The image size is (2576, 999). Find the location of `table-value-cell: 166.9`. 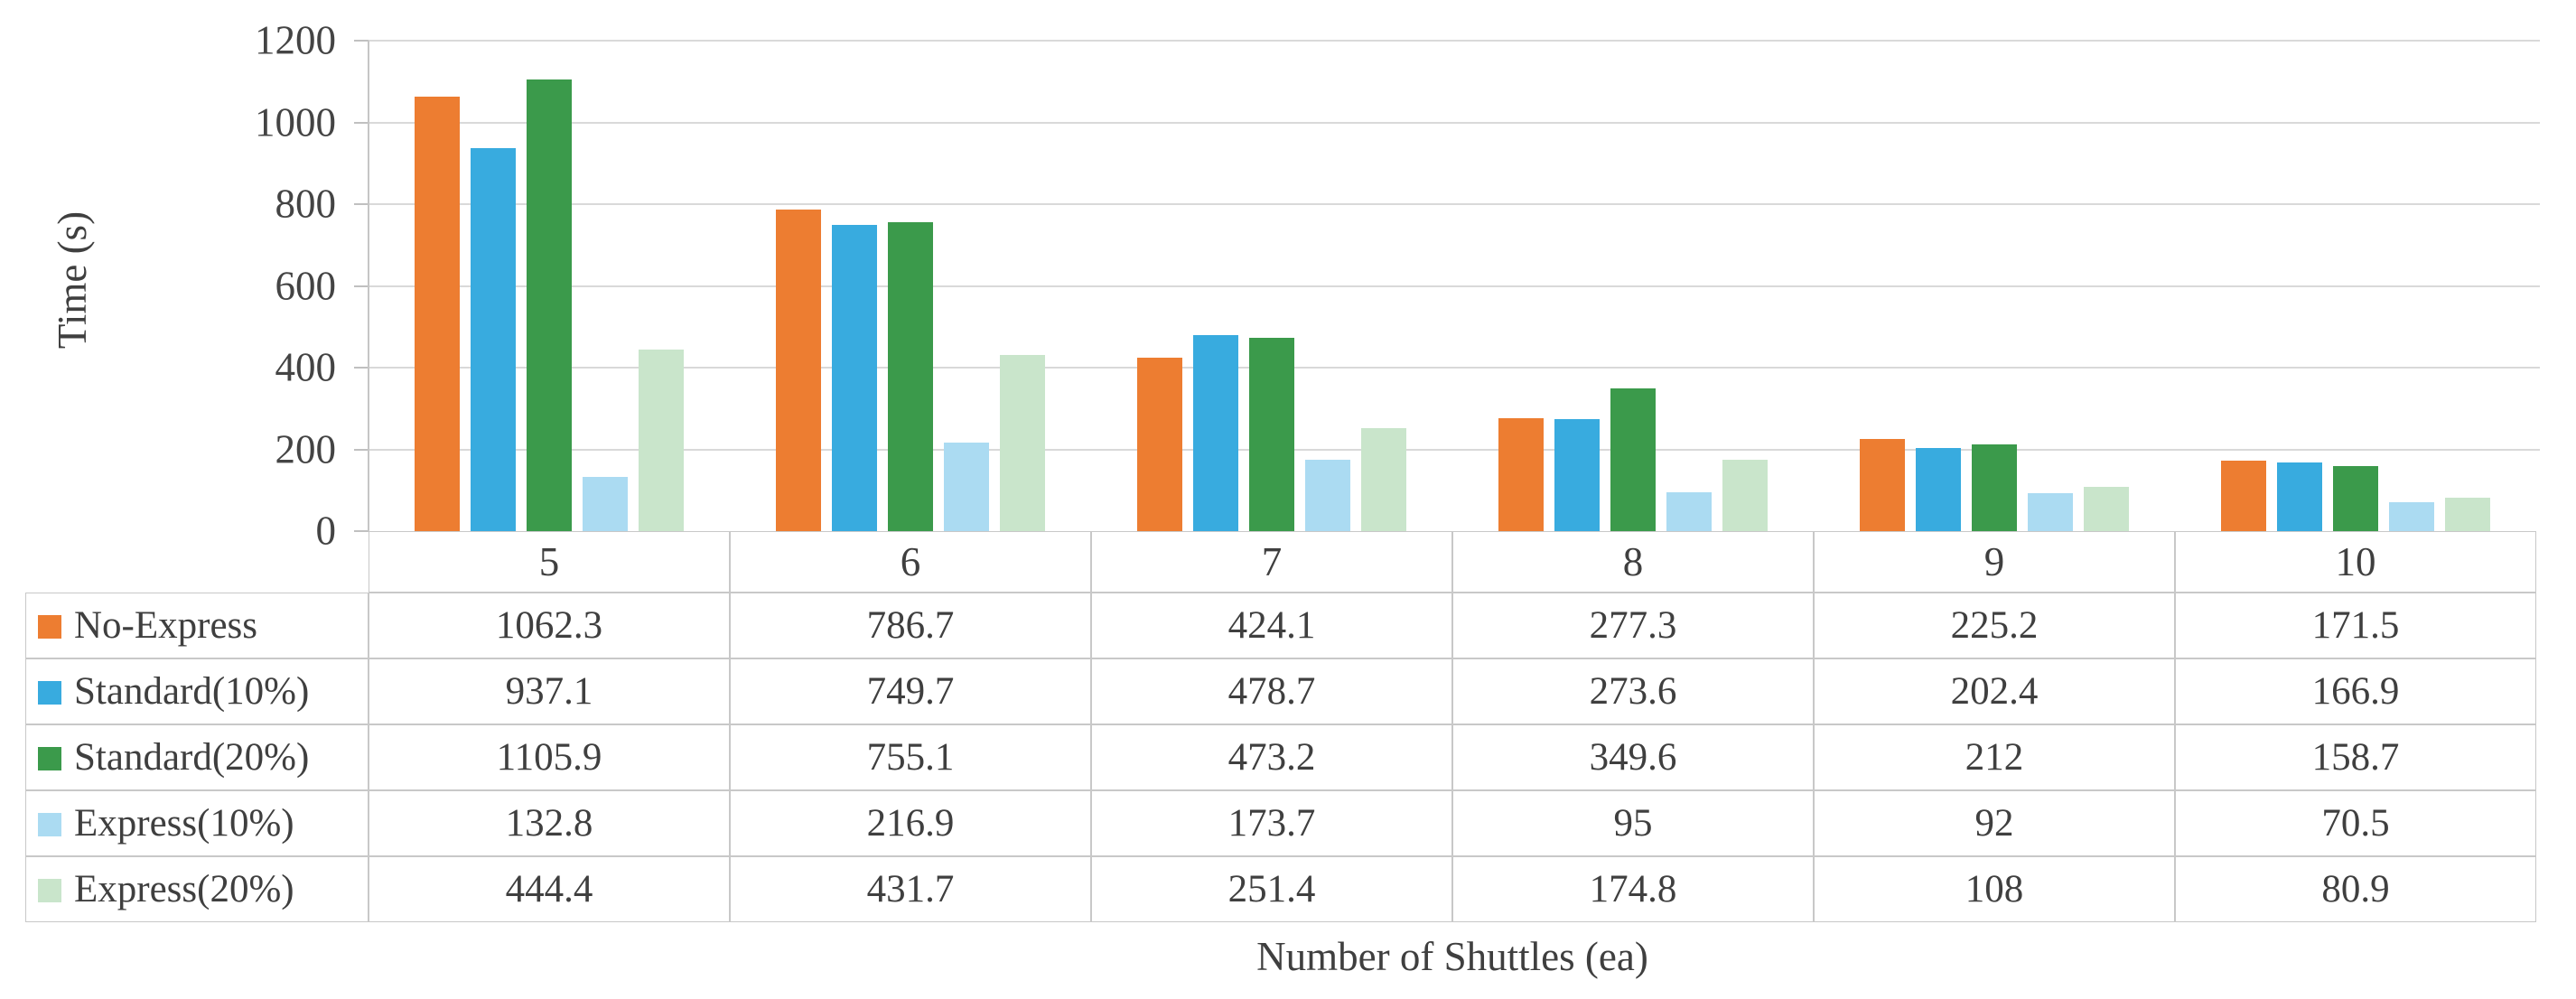

table-value-cell: 166.9 is located at coordinates (2355, 691).